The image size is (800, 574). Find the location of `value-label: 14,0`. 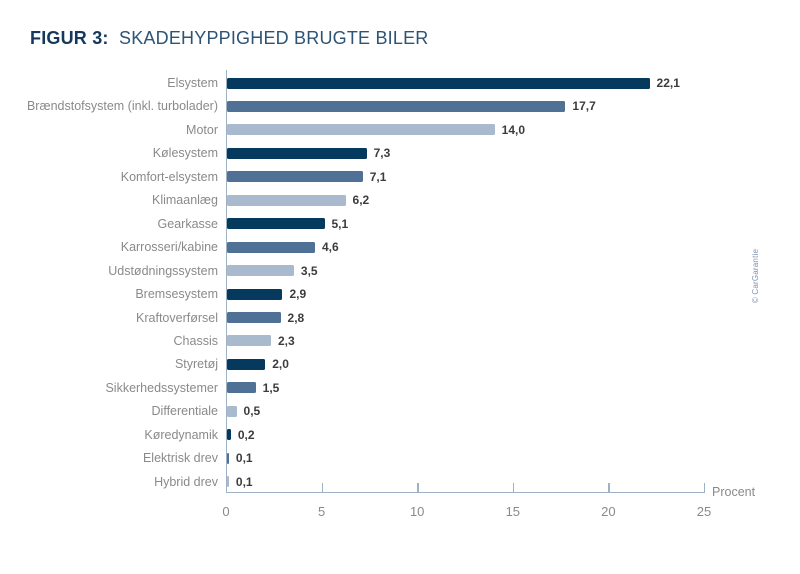

value-label: 14,0 is located at coordinates (513, 129).